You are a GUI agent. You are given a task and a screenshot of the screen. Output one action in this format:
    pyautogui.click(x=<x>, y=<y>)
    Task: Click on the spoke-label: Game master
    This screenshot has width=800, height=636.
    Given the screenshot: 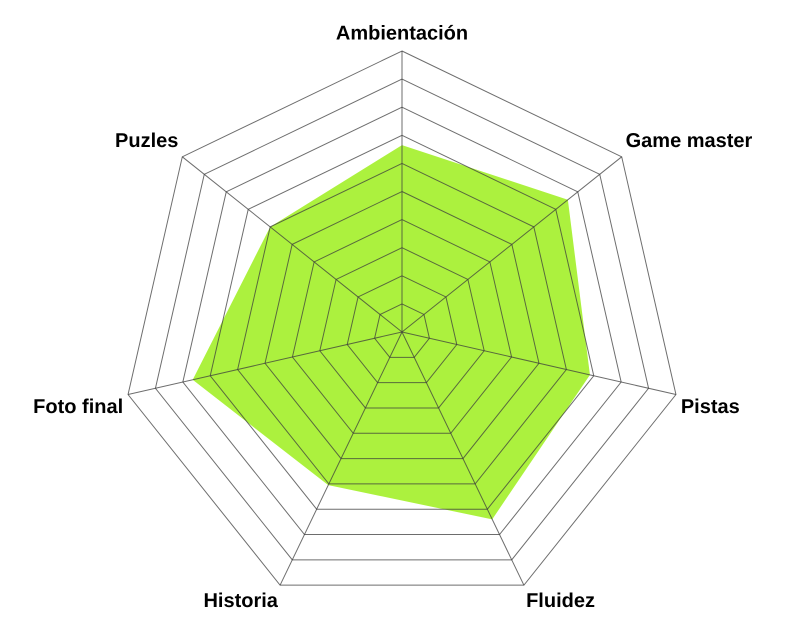 What is the action you would take?
    pyautogui.click(x=689, y=141)
    